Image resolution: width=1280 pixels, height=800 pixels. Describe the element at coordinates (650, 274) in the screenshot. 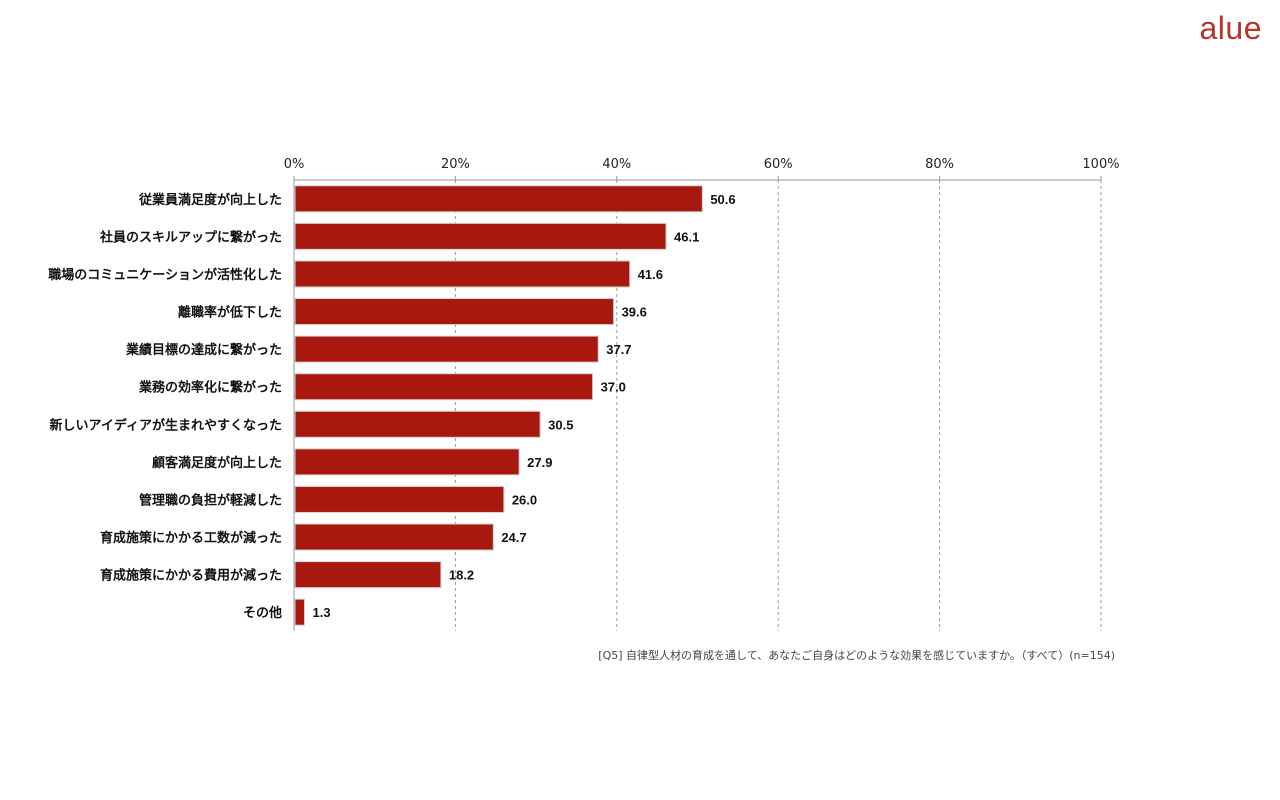

I see `value-label: 41.6` at that location.